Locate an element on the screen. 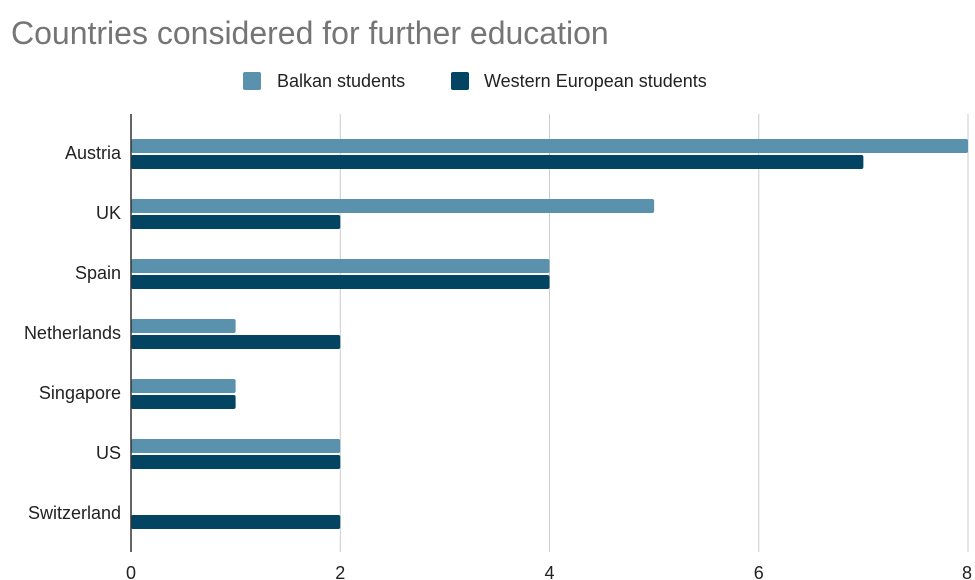  x-tick-label-8: 8 is located at coordinates (967, 571).